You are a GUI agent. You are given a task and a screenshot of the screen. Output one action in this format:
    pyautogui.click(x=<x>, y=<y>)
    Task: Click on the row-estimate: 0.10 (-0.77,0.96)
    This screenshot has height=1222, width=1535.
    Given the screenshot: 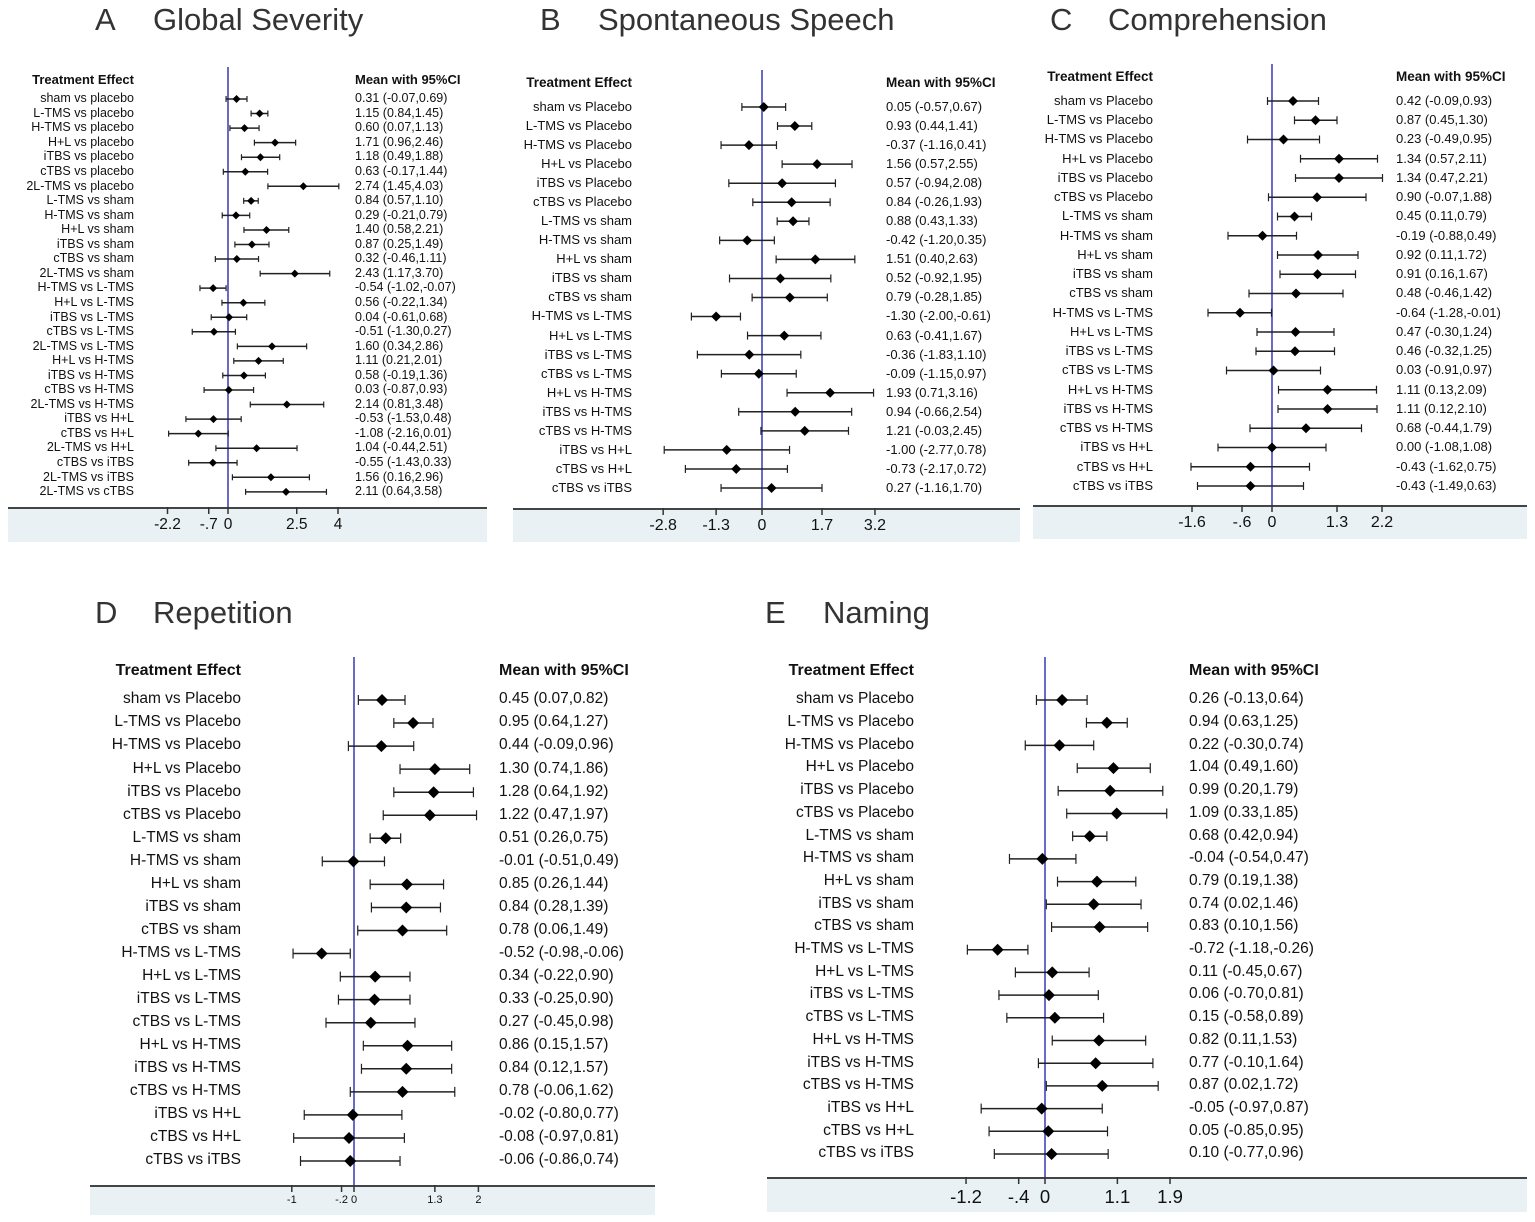 What is the action you would take?
    pyautogui.click(x=1246, y=1153)
    